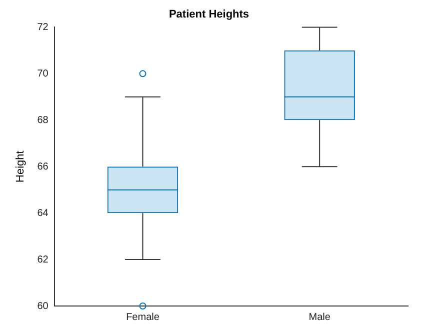 The height and width of the screenshot is (336, 448). Describe the element at coordinates (20, 166) in the screenshot. I see `y-axis-title: Height` at that location.